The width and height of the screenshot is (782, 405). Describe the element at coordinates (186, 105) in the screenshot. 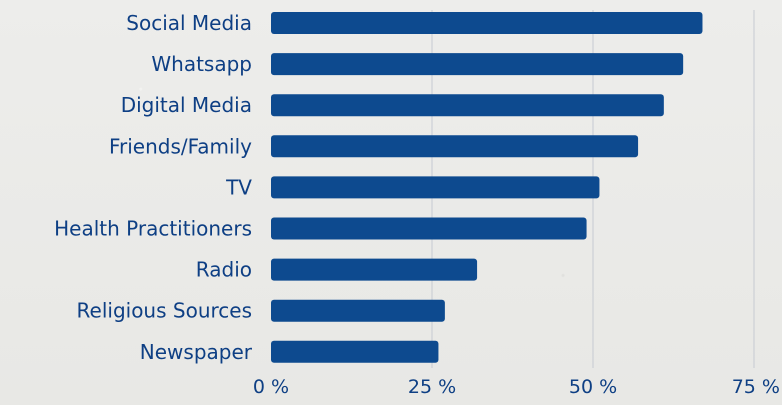

I see `category-label: Digital Media` at that location.